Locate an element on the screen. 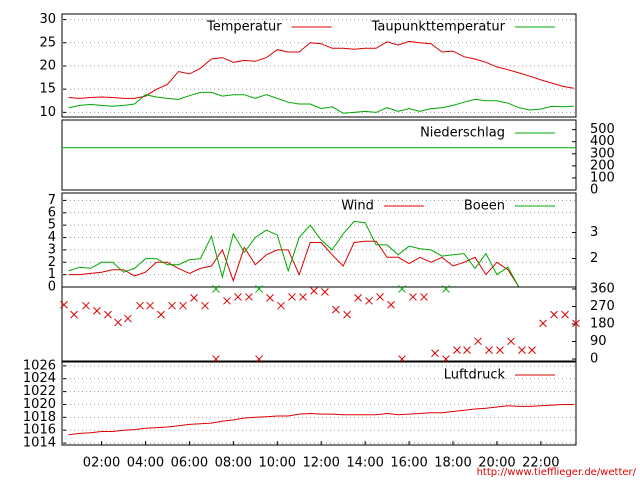 Image resolution: width=640 pixels, height=480 pixels. y-tick-label: 1 is located at coordinates (52, 274).